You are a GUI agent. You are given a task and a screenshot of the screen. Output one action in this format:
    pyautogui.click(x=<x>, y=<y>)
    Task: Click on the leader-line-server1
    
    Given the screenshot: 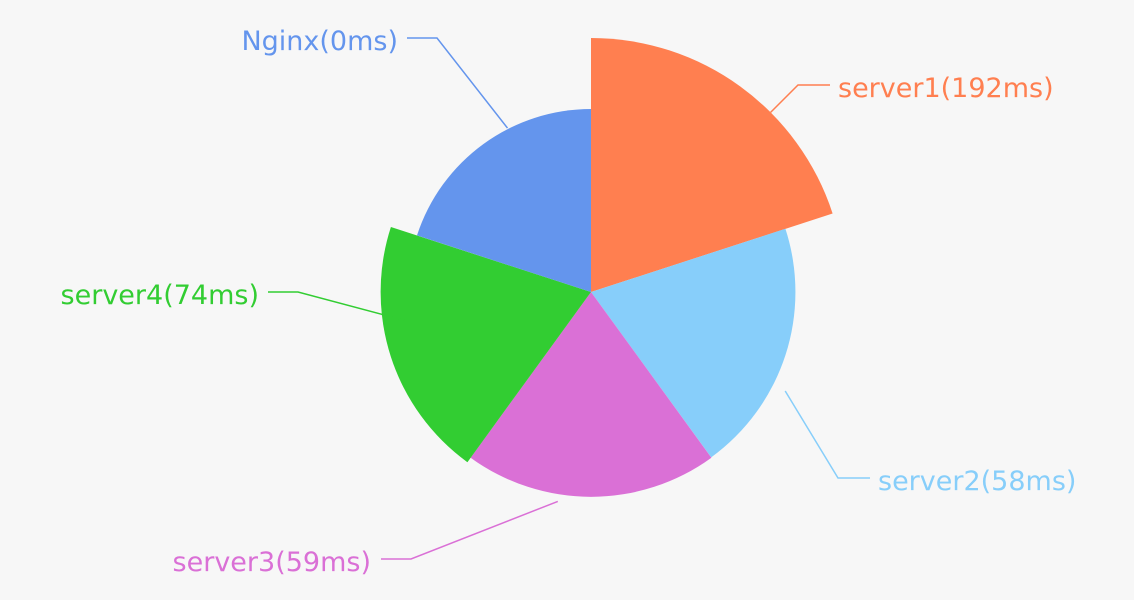 What is the action you would take?
    pyautogui.click(x=800, y=98)
    